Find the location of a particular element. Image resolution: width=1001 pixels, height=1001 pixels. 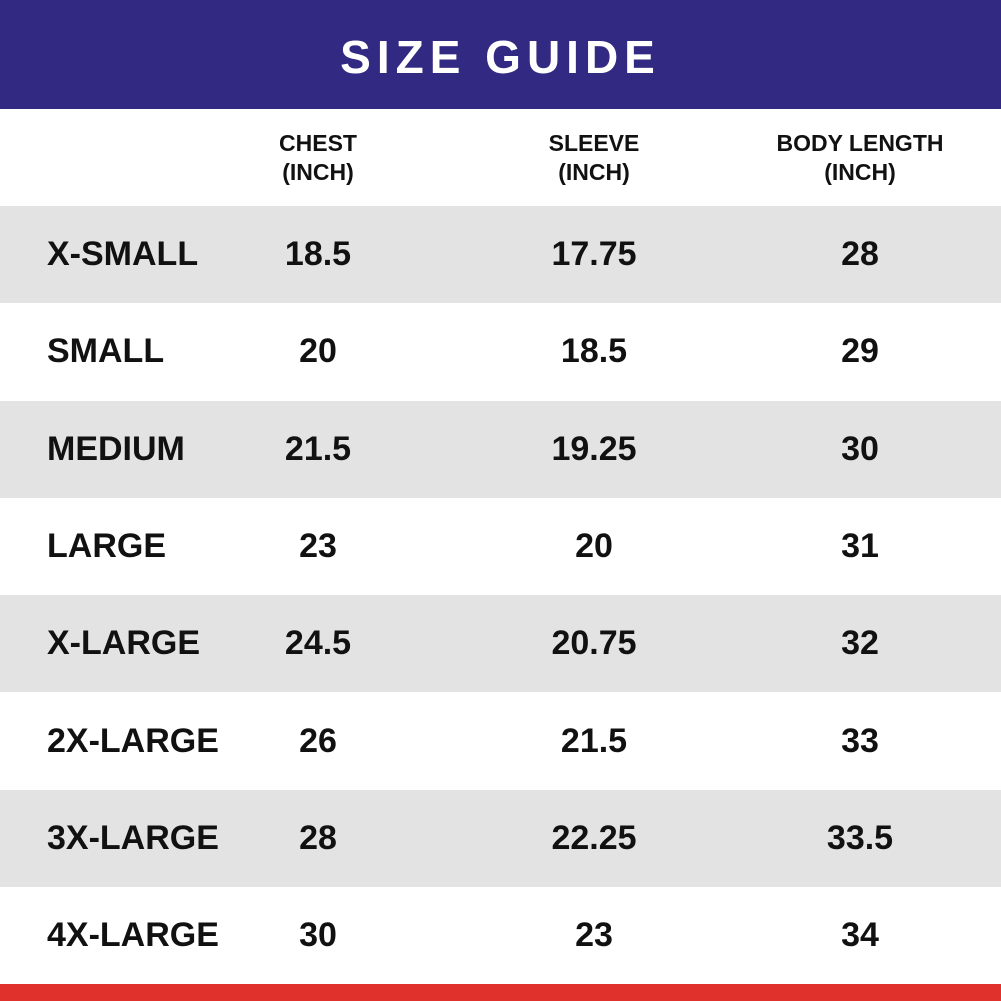

body-length-value: 34 is located at coordinates (860, 935).